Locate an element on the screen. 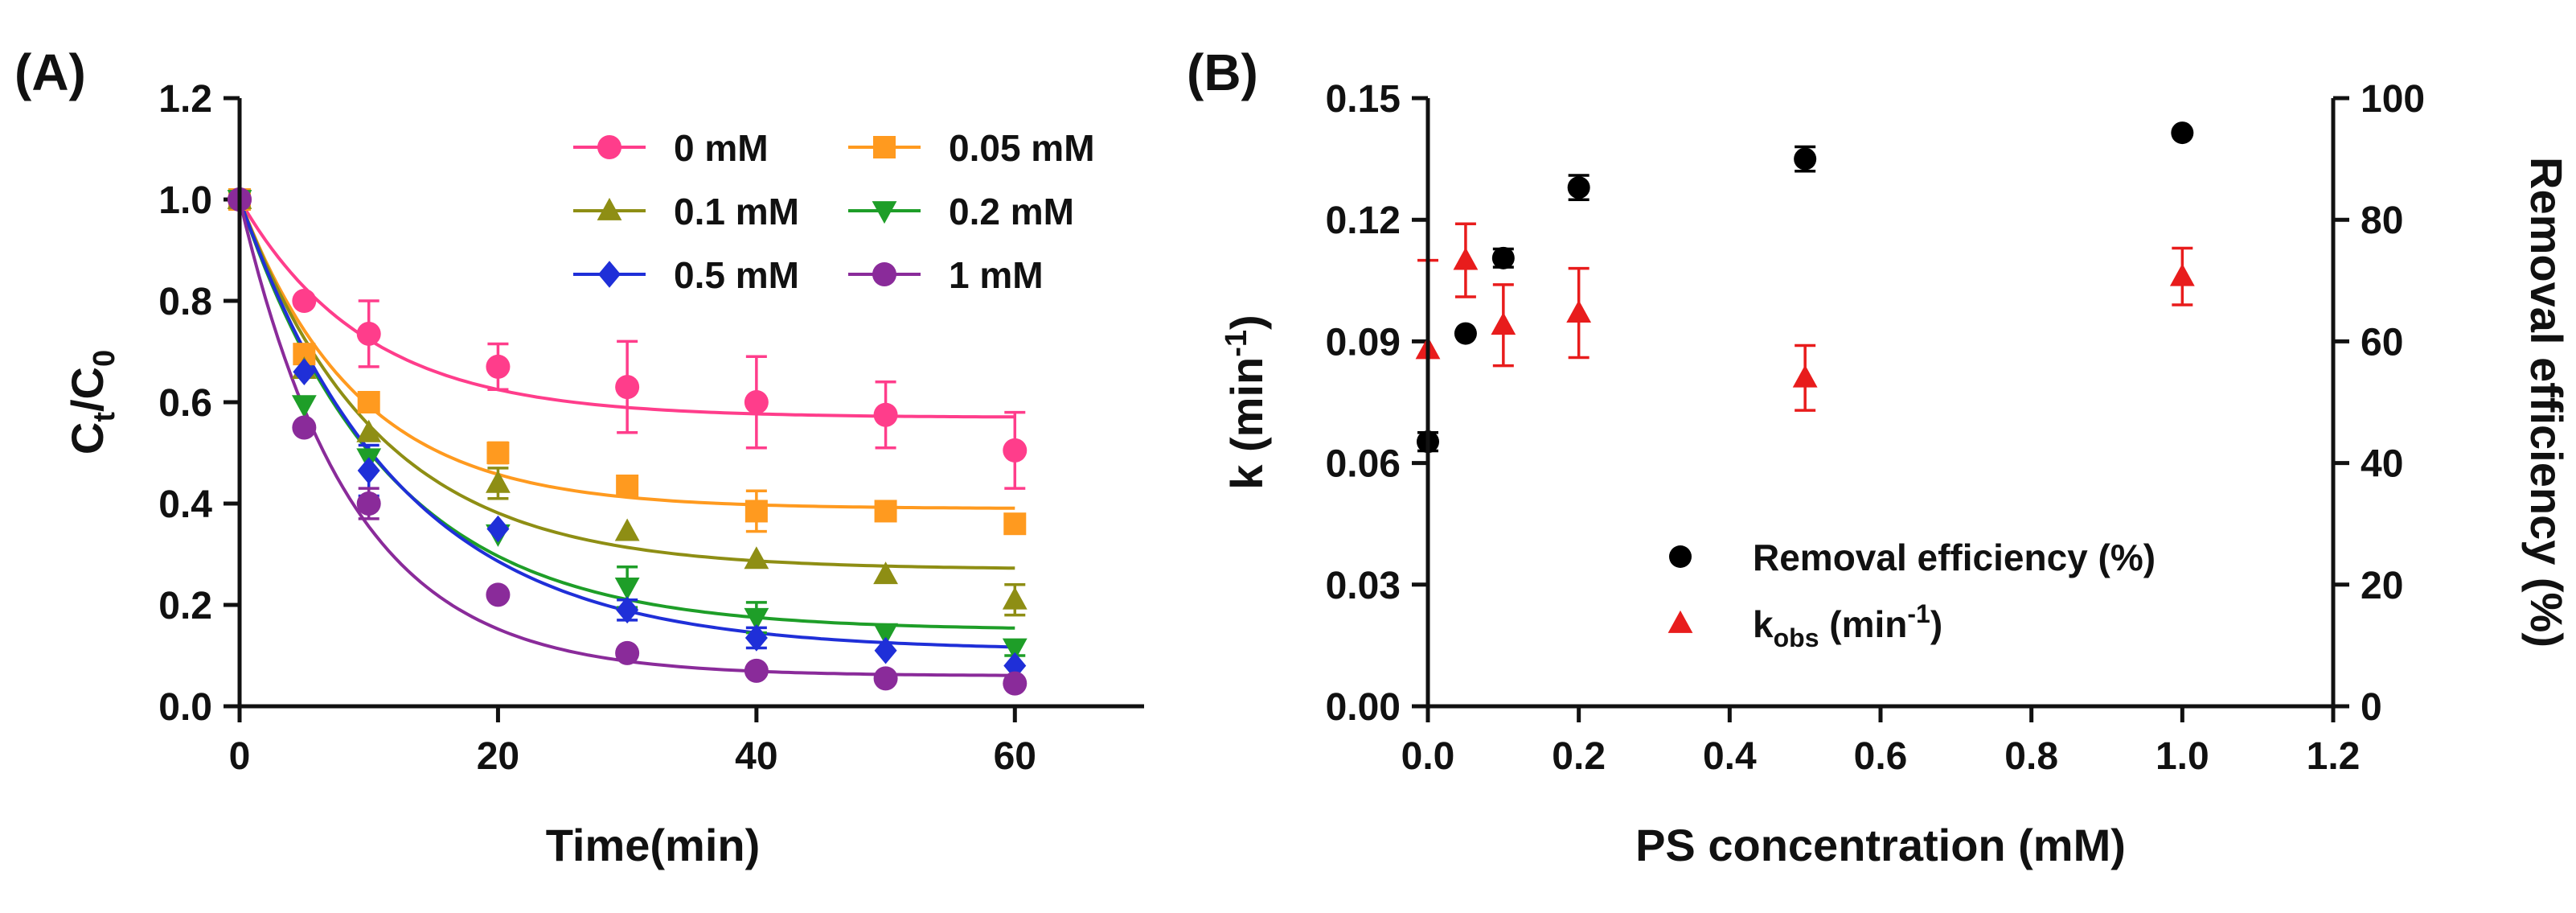 The image size is (2576, 913). panel-b-y-ticks-left: 0.00 0.03 0.06 0.09 0.12 0.15 is located at coordinates (1377, 403).